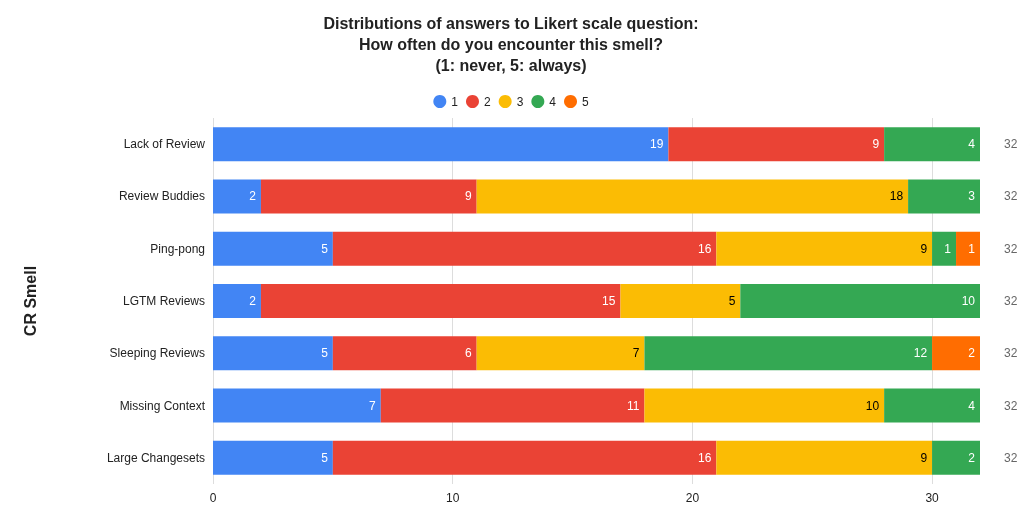  Describe the element at coordinates (164, 144) in the screenshot. I see `y-tick-label: Lack of Review` at that location.